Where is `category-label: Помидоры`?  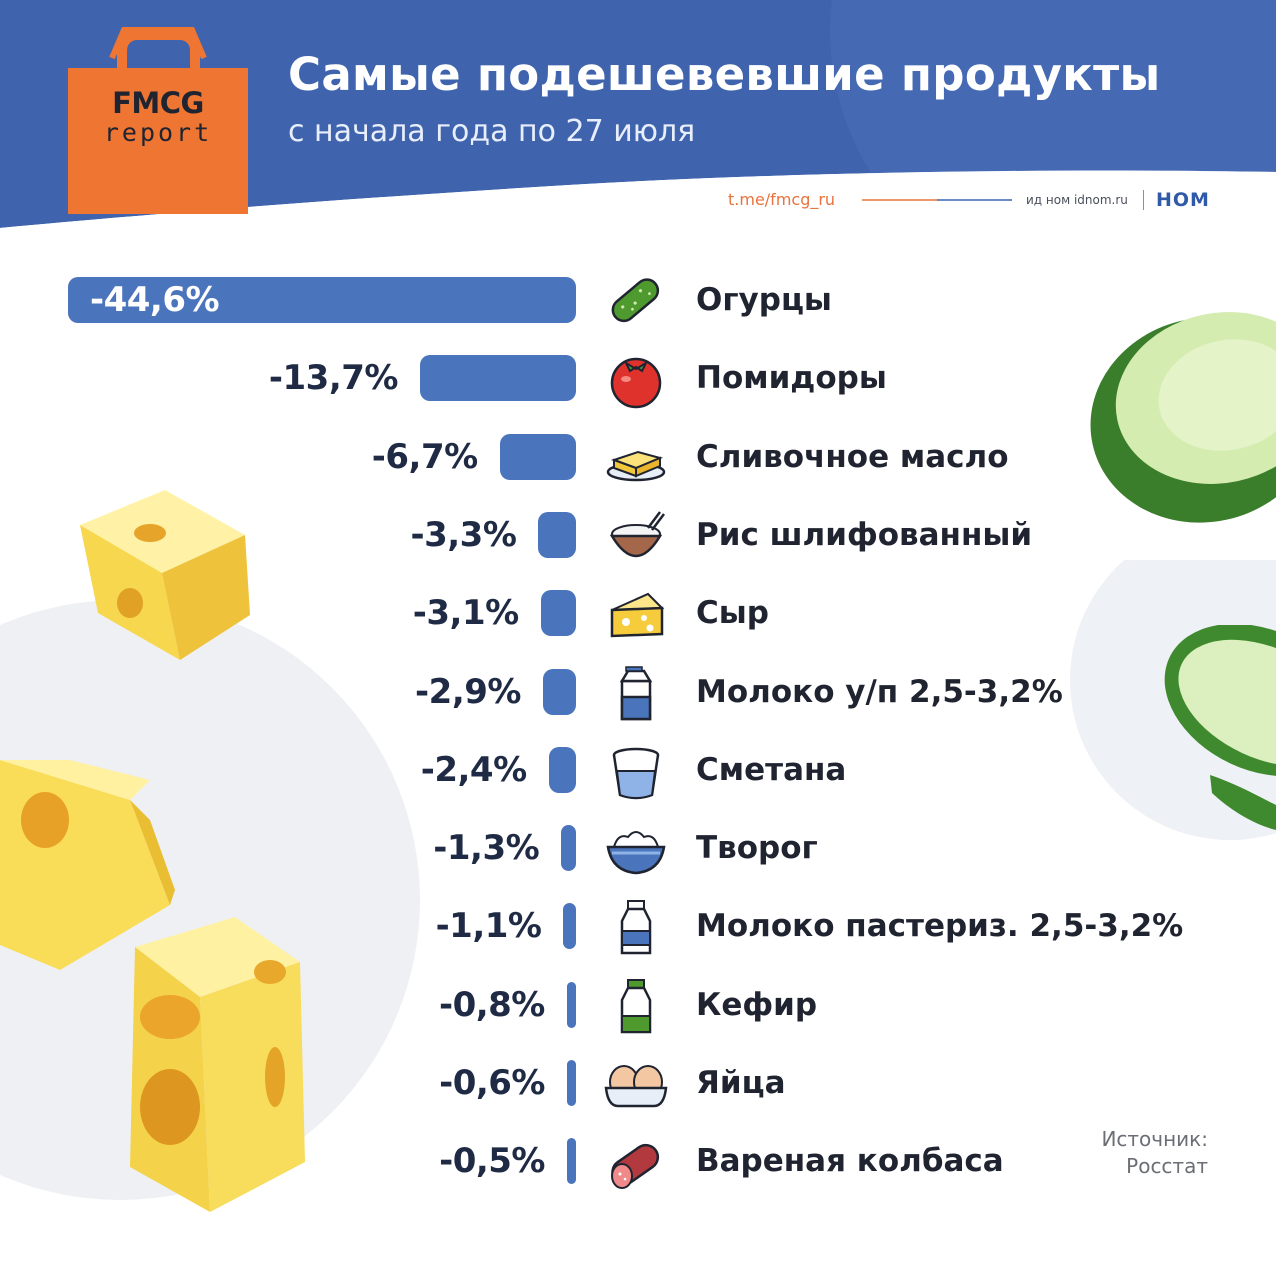 category-label: Помидоры is located at coordinates (791, 378).